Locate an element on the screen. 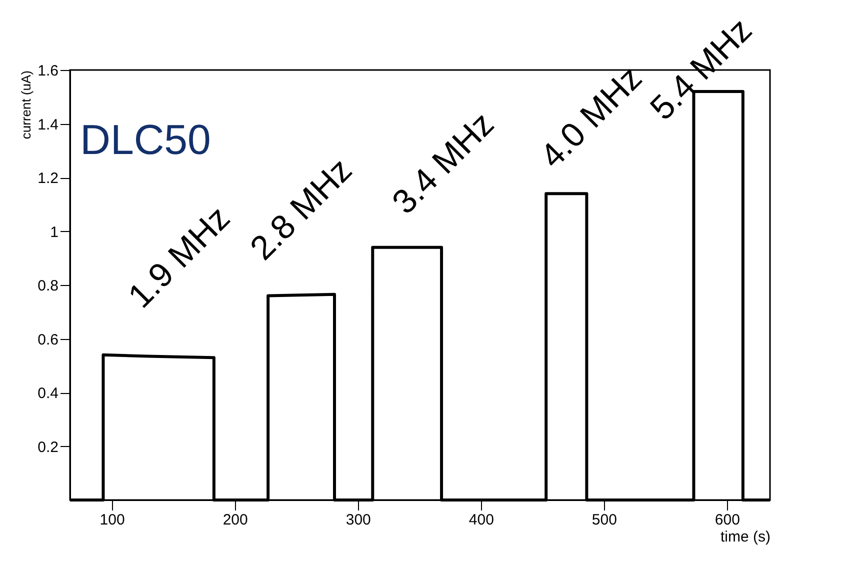  x-tick-label: 100 is located at coordinates (112, 520).